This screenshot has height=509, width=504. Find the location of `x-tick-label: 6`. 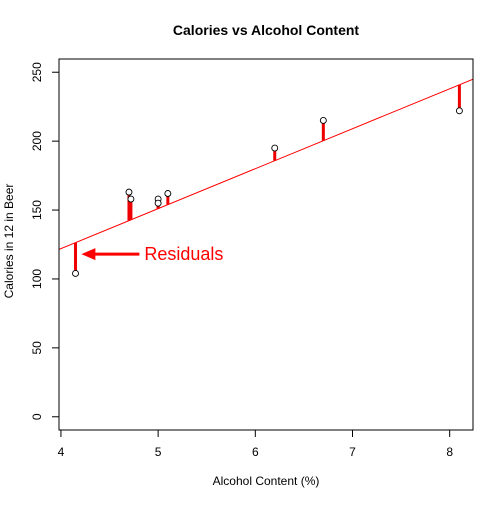

x-tick-label: 6 is located at coordinates (255, 452).